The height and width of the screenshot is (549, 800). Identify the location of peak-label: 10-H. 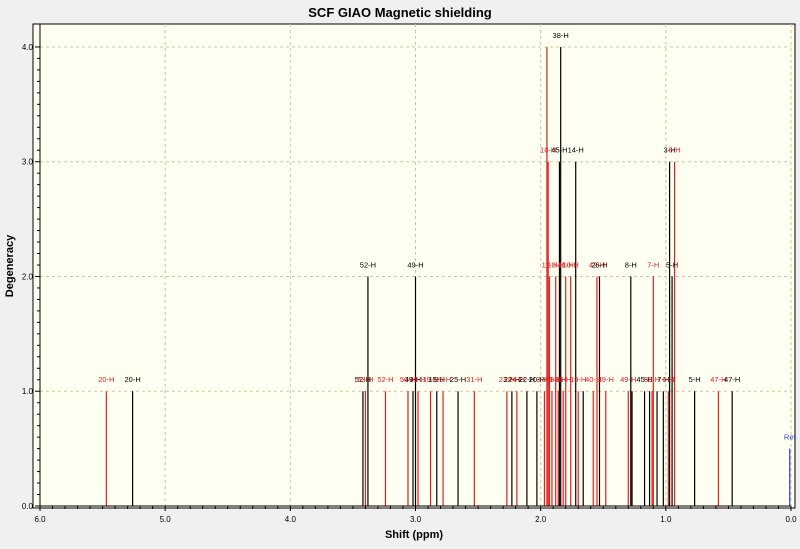
(571, 264).